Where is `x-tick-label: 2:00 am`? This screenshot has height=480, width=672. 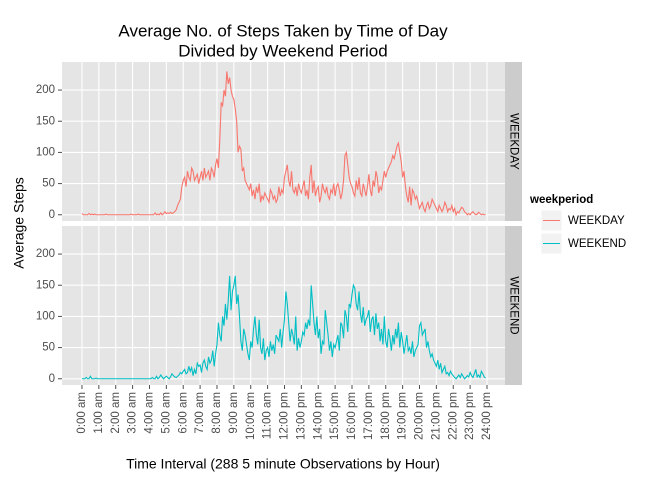 x-tick-label: 2:00 am is located at coordinates (116, 413).